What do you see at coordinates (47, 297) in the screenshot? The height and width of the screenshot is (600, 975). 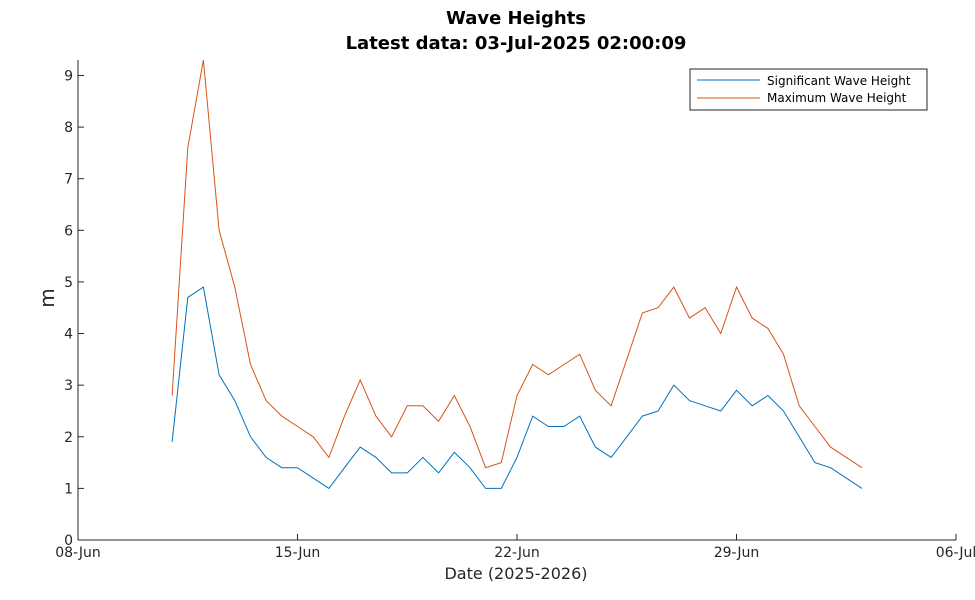 I see `y-axis-label: m` at bounding box center [47, 297].